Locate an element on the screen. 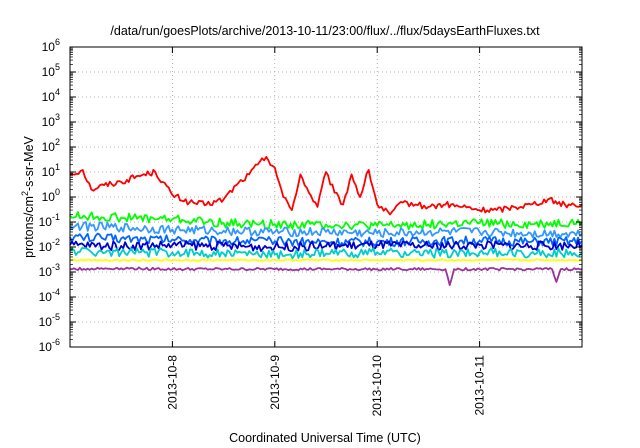 This screenshot has width=640, height=448. y-tick-label: 10⁻⁴ is located at coordinates (49, 295).